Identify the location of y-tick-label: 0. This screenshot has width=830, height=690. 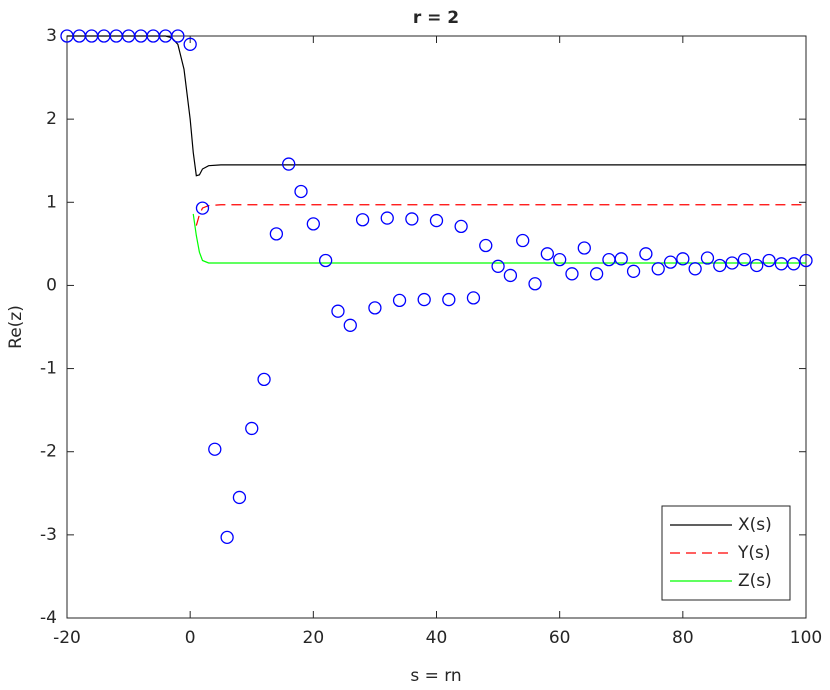
(51, 285).